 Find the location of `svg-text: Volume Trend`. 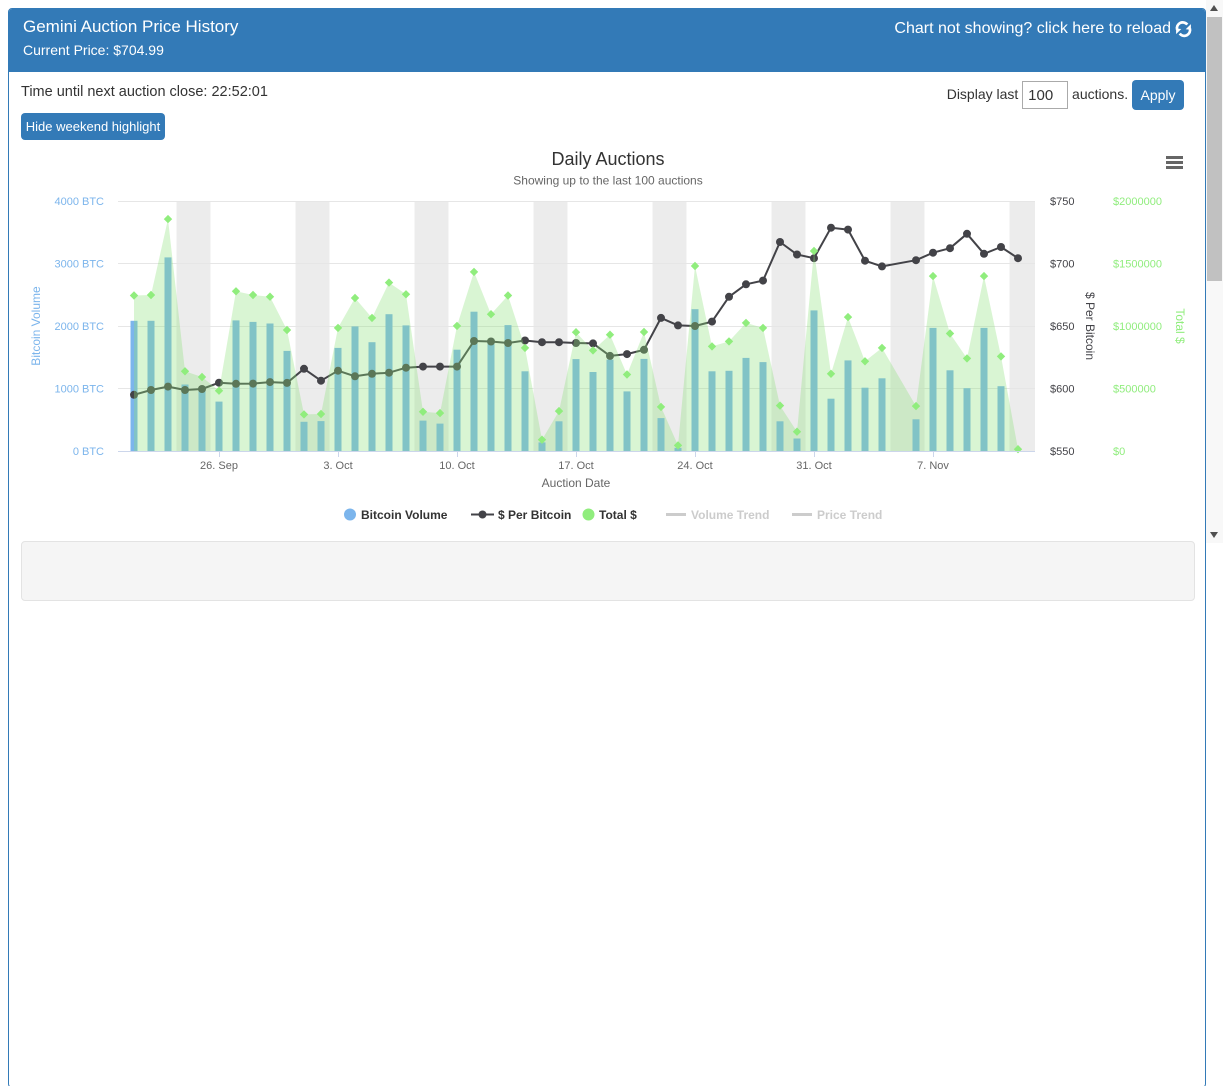

svg-text: Volume Trend is located at coordinates (730, 515).